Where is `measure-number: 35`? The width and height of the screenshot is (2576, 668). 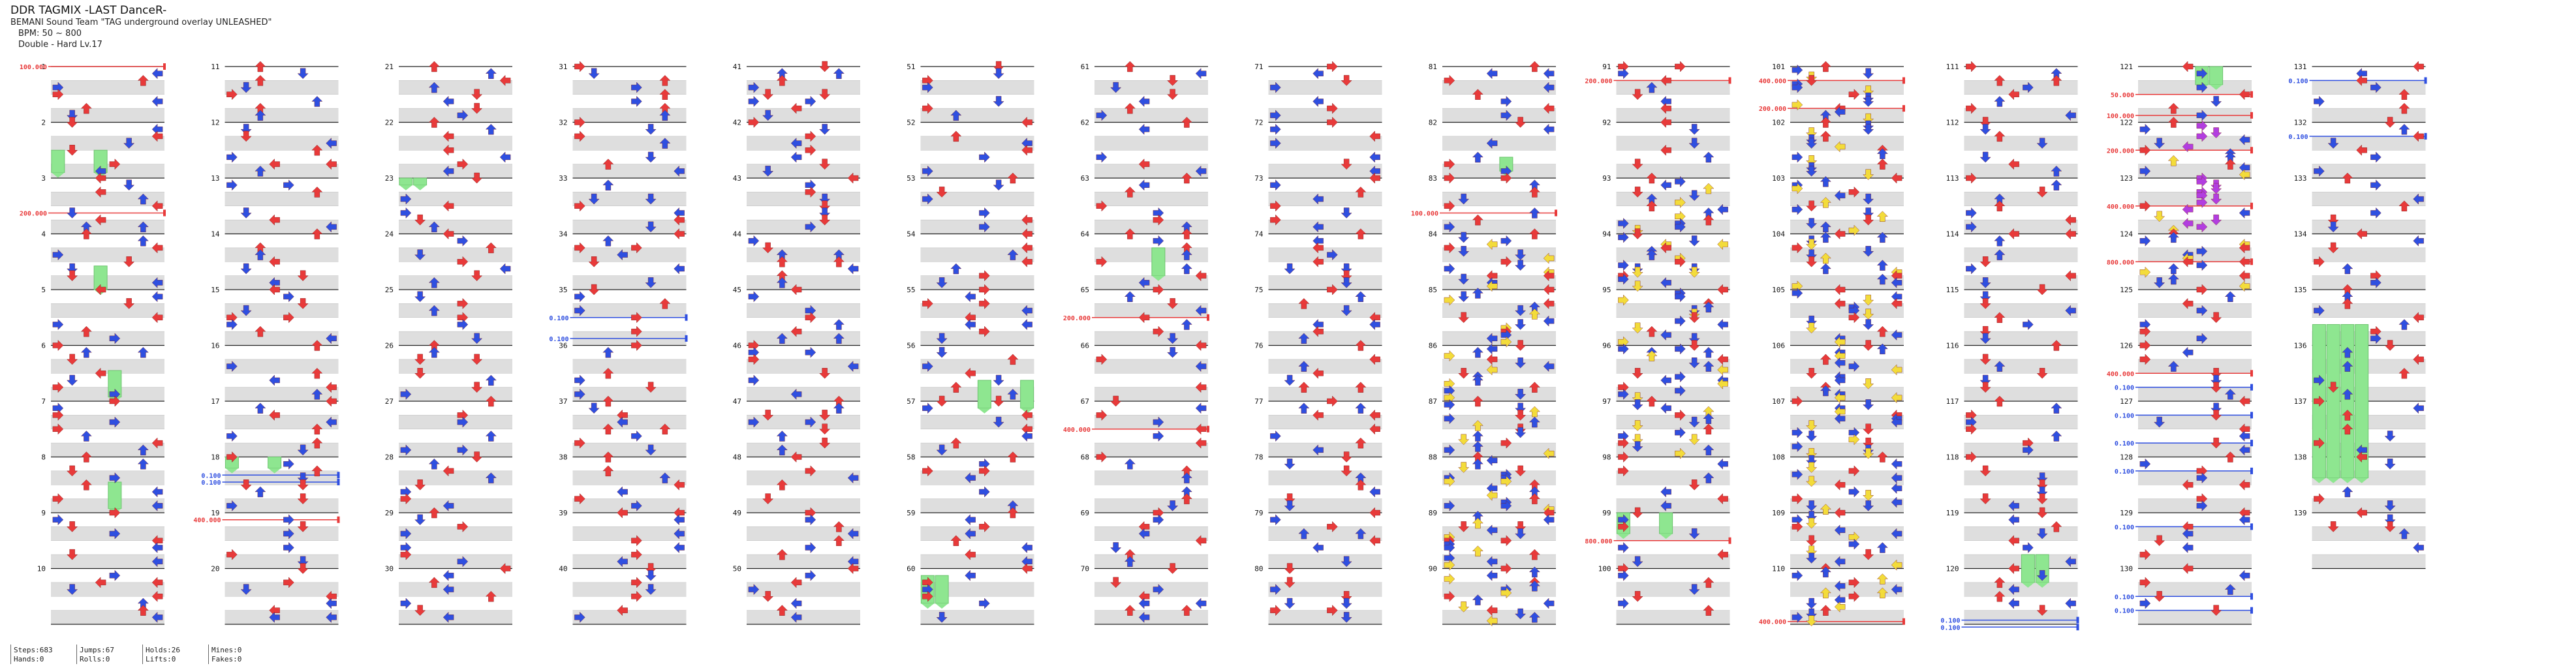
measure-number: 35 is located at coordinates (563, 290).